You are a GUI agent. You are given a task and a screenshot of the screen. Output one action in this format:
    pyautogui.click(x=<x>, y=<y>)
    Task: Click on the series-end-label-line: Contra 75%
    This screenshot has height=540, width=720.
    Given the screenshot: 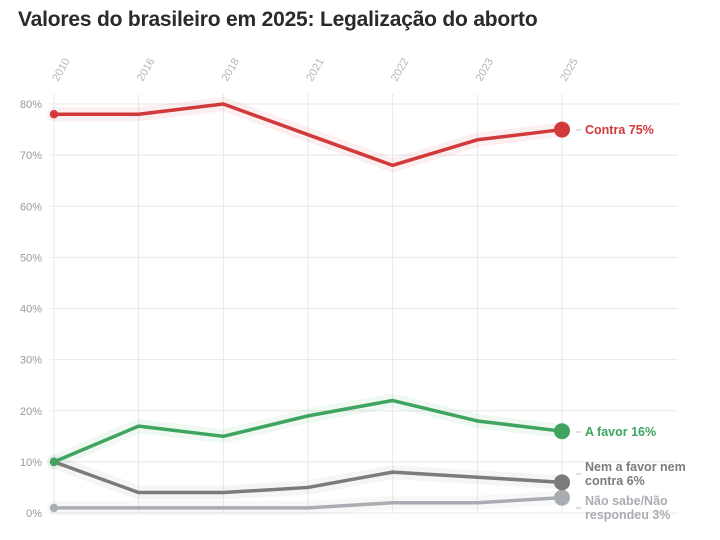 What is the action you would take?
    pyautogui.click(x=619, y=130)
    